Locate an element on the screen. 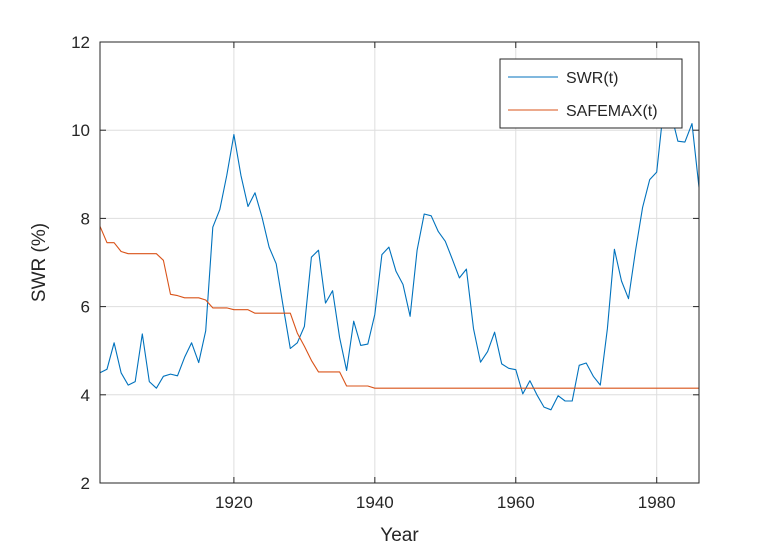 The height and width of the screenshot is (543, 774). y-tick-label: 10 is located at coordinates (80, 130).